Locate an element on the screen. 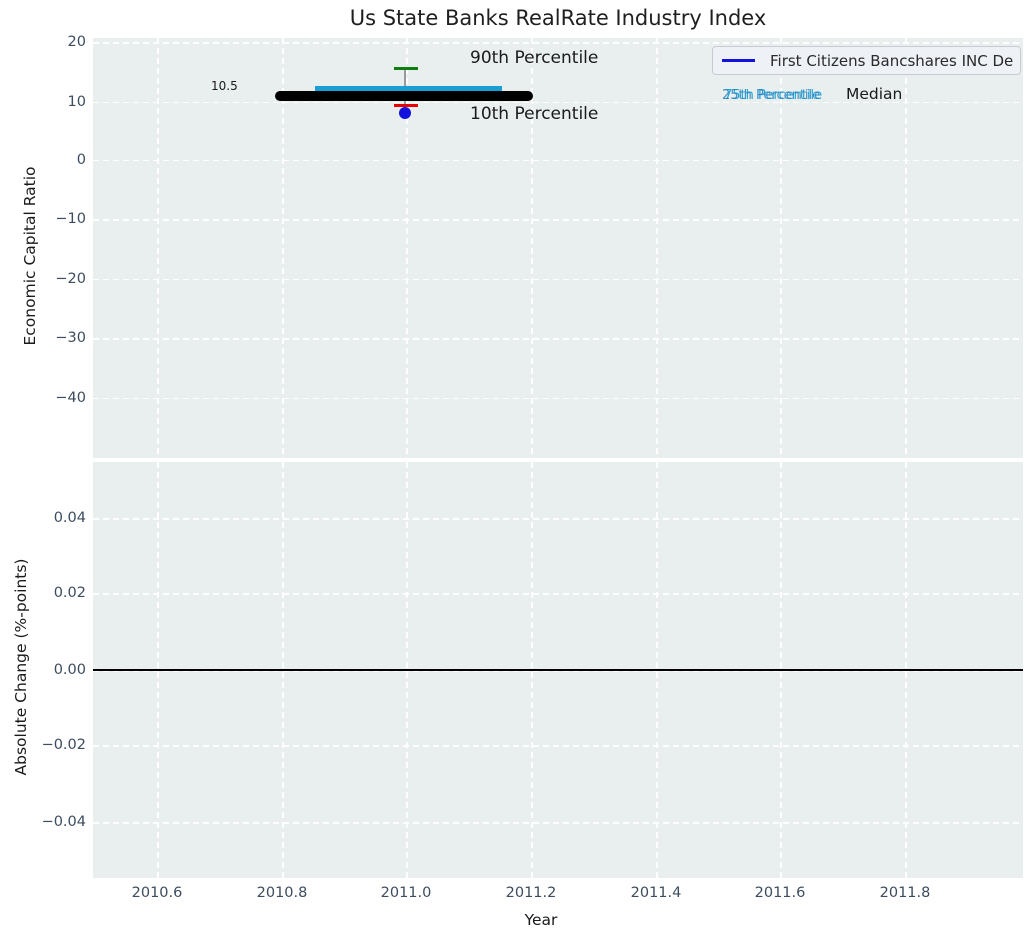 The image size is (1034, 942). legend: First Citizens Bancshares INC De is located at coordinates (866, 60).